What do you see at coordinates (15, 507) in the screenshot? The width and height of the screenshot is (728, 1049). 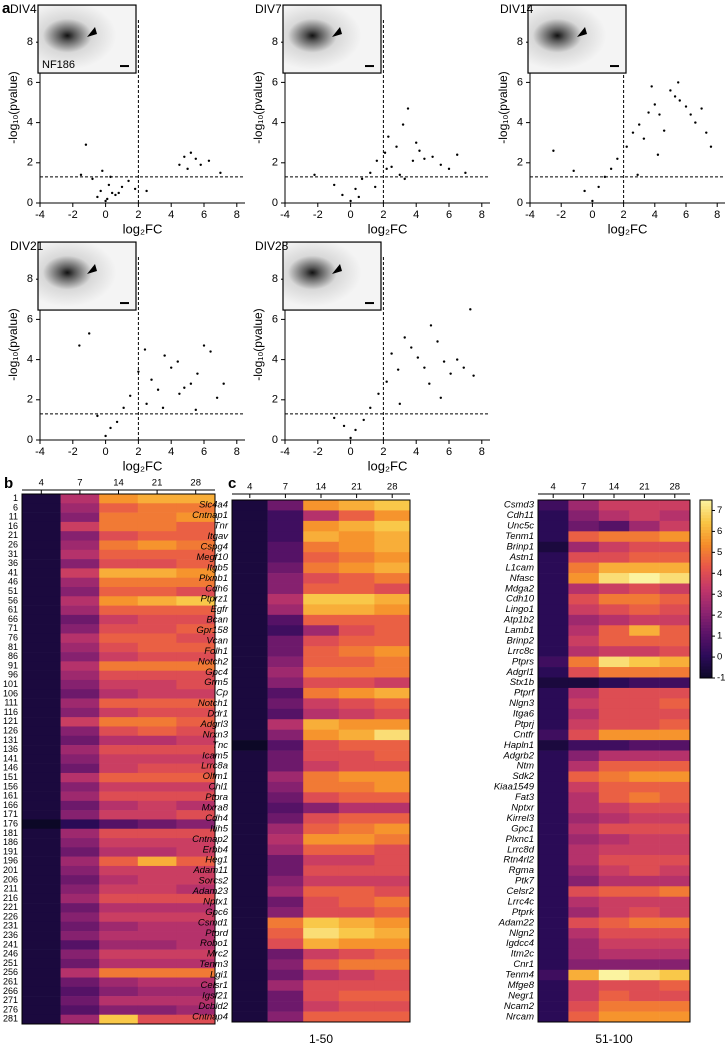 I see `row-label: 6` at bounding box center [15, 507].